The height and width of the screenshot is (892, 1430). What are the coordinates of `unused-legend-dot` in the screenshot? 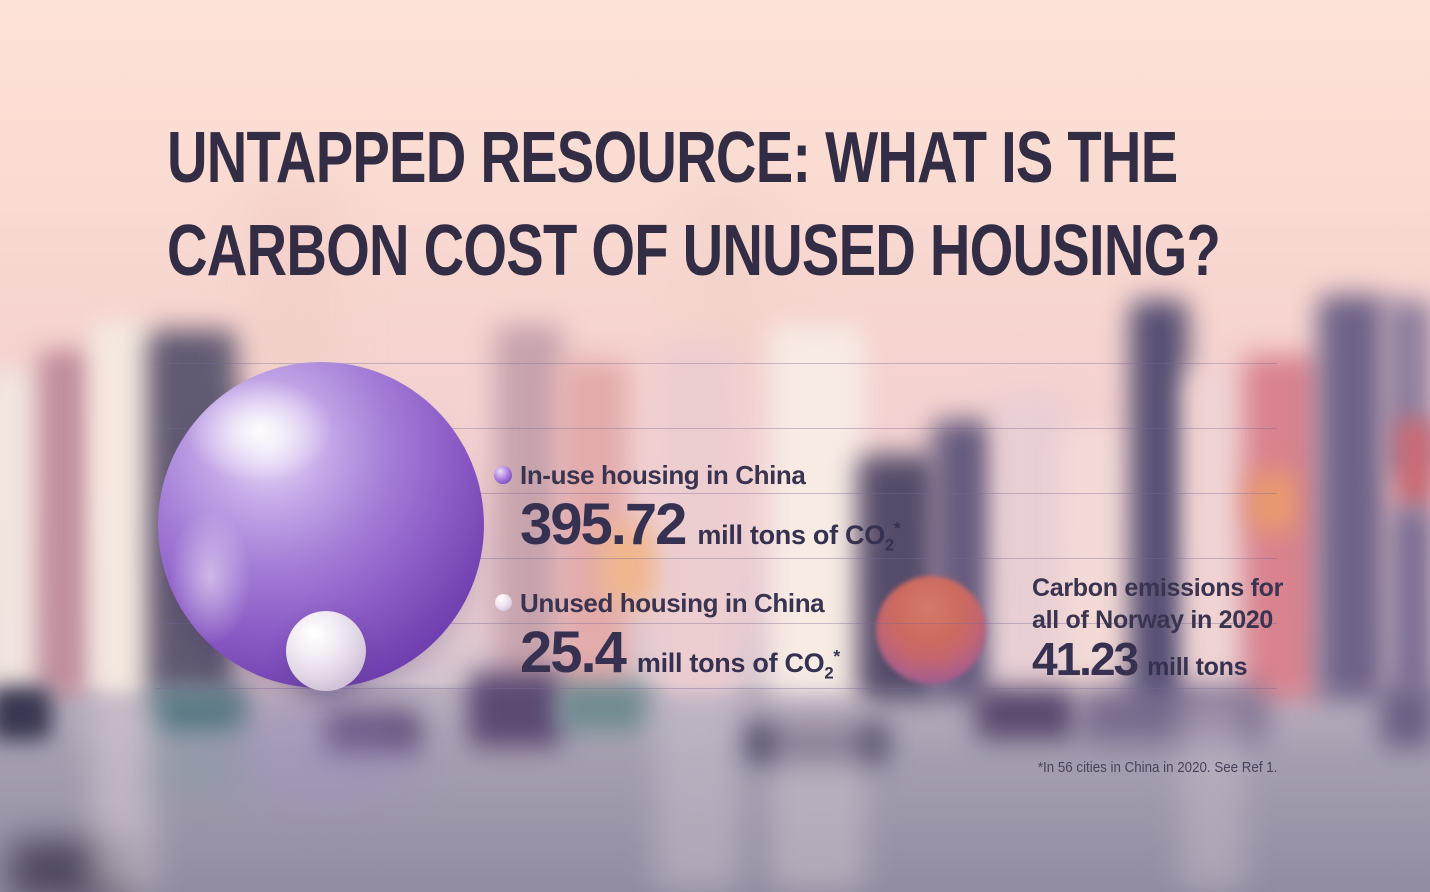 It's located at (503, 602).